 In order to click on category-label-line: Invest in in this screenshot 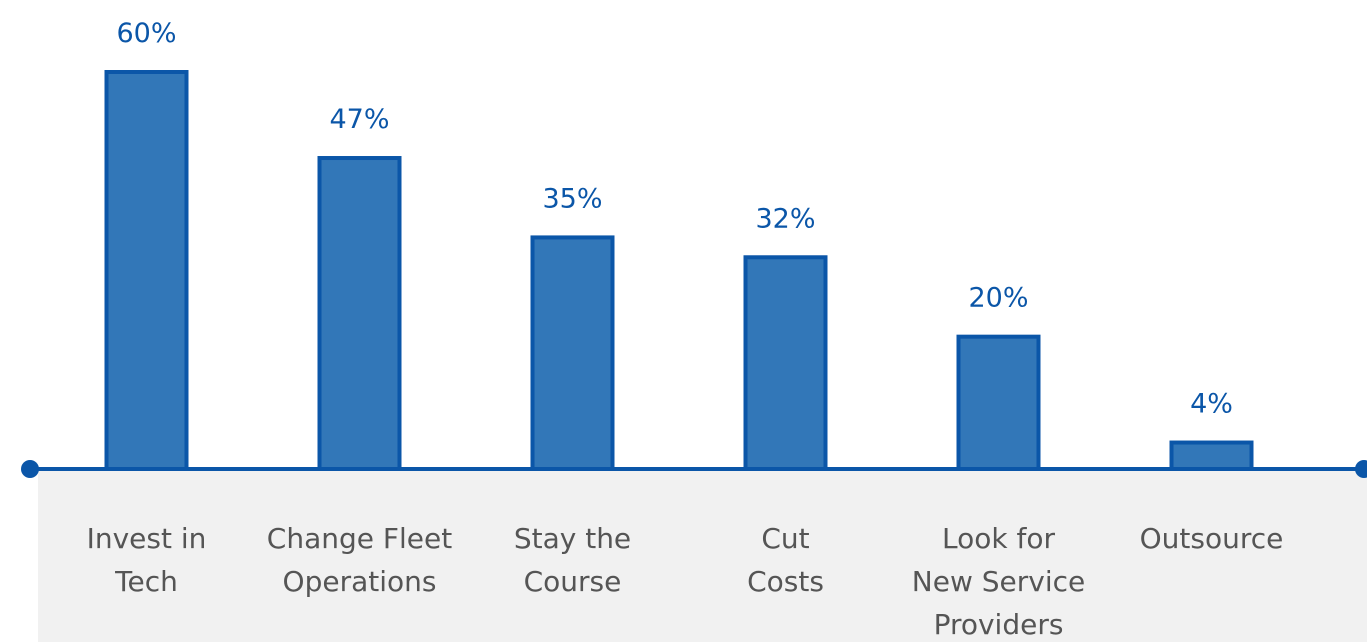, I will do `click(147, 538)`.